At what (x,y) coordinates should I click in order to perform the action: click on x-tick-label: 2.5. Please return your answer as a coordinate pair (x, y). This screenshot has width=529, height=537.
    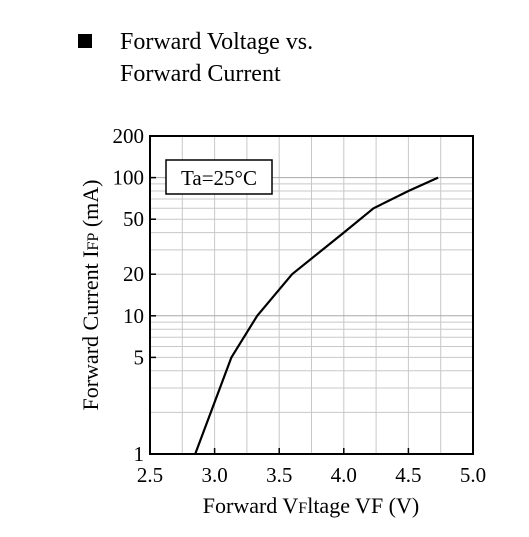
    Looking at the image, I should click on (150, 475).